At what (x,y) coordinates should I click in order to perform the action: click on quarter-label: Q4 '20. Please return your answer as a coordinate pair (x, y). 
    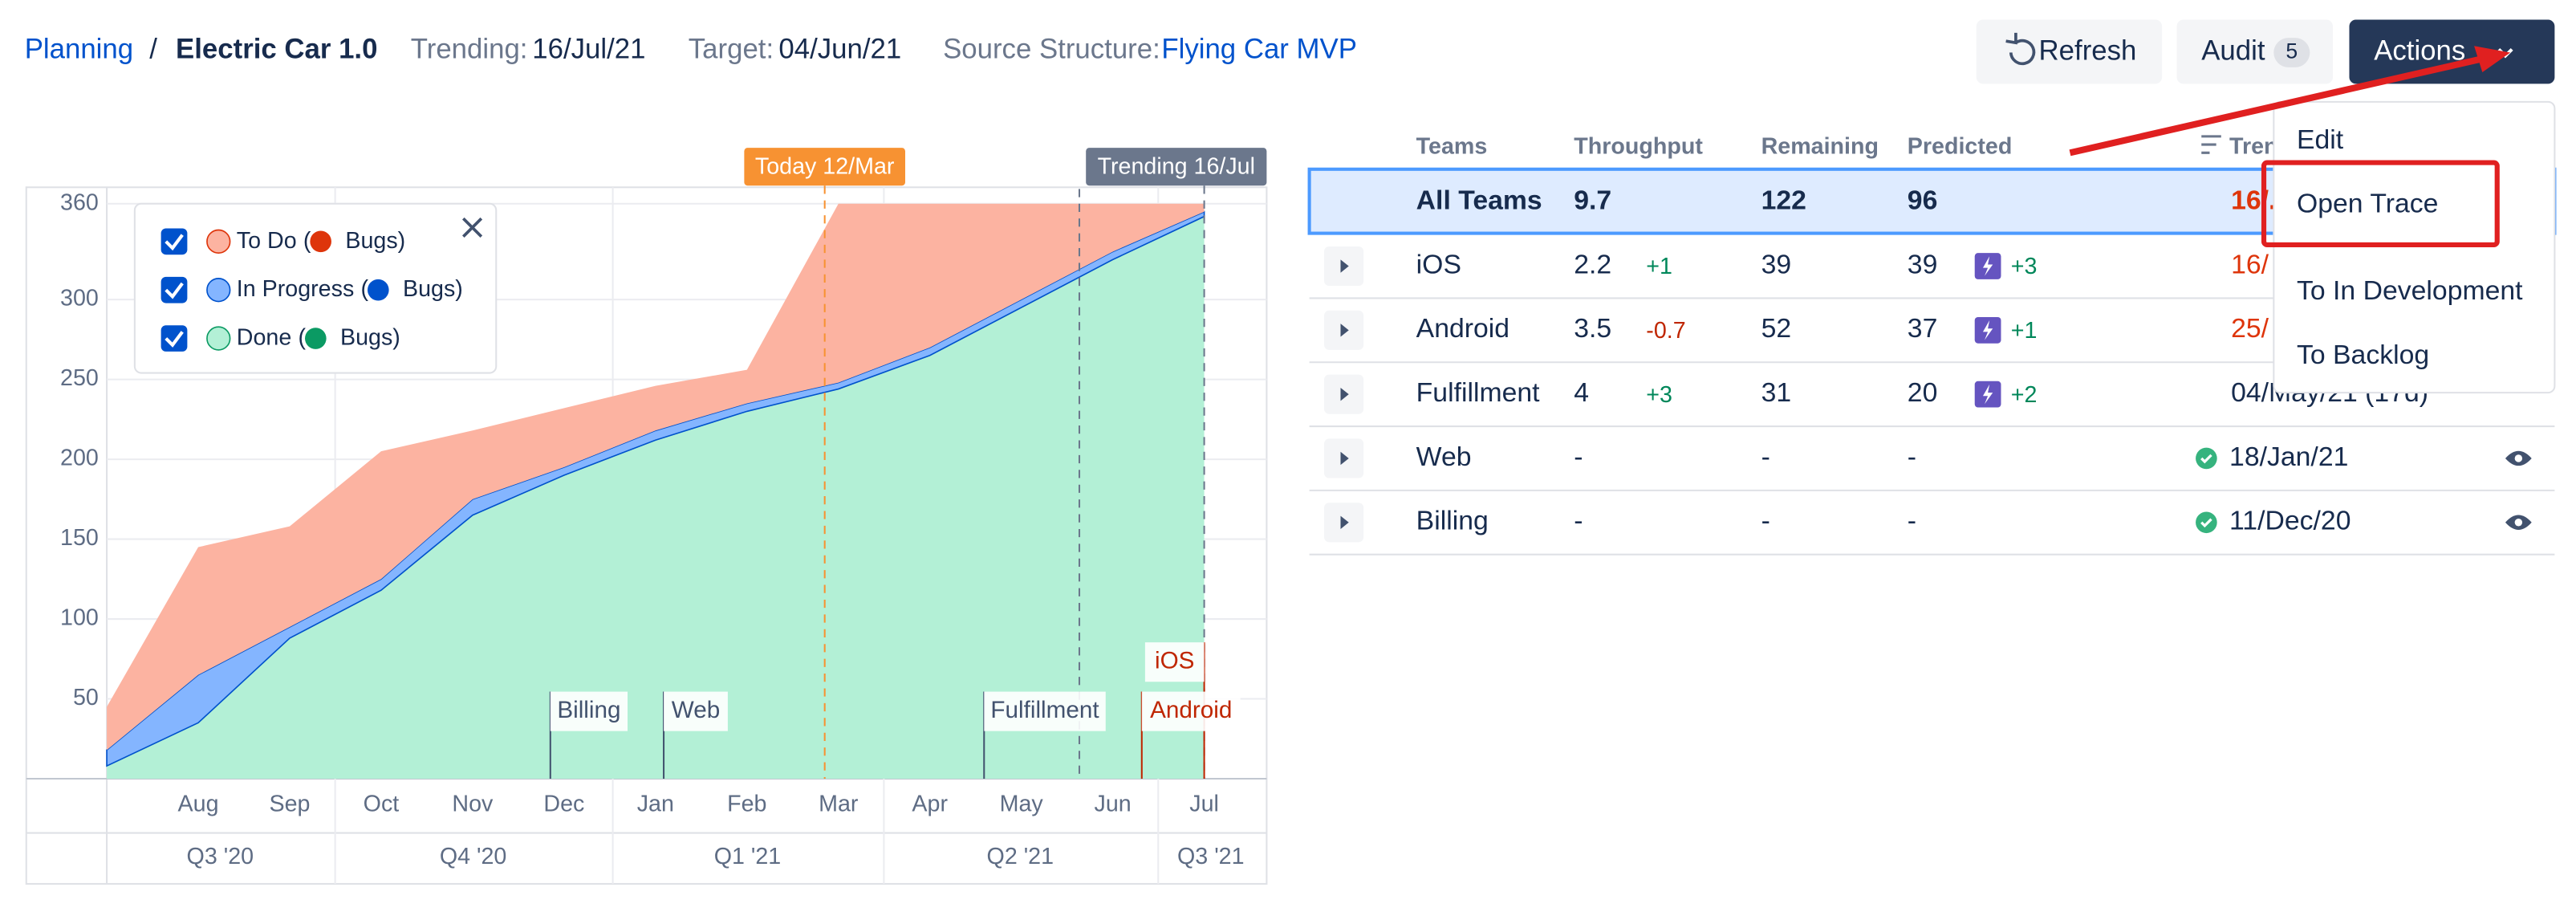
    Looking at the image, I should click on (473, 856).